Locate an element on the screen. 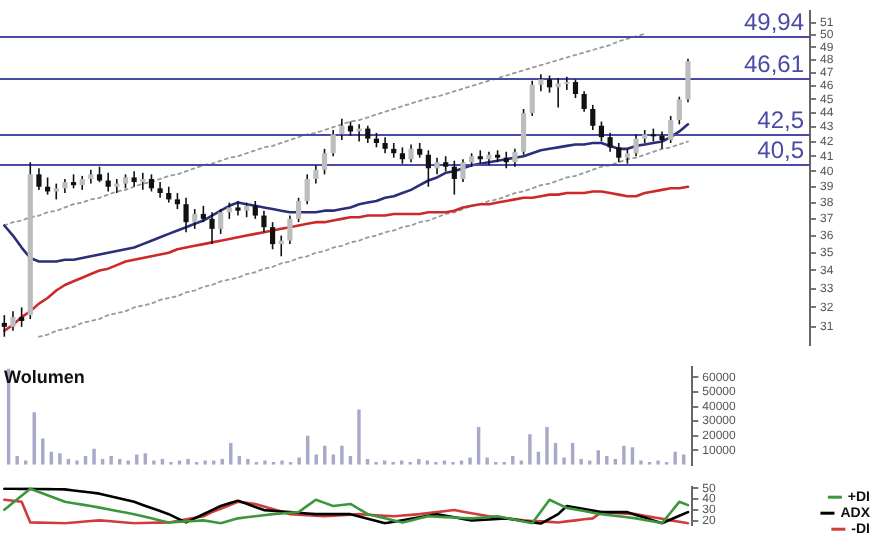 The height and width of the screenshot is (536, 878). ref-line-label: 49,94 is located at coordinates (774, 21).